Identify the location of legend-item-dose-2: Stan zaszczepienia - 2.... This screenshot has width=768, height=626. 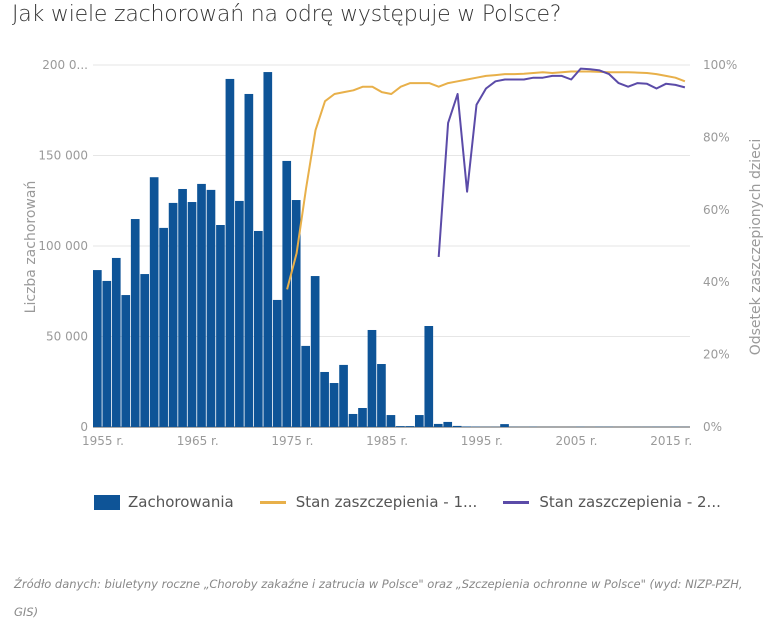
(612, 502).